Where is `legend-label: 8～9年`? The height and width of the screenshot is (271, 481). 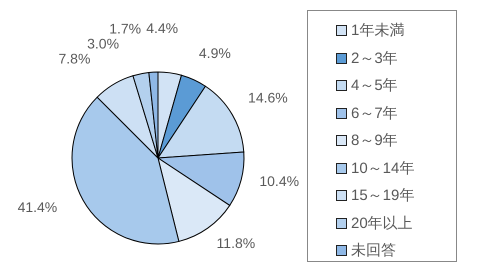
legend-label: 8～9年 is located at coordinates (374, 140).